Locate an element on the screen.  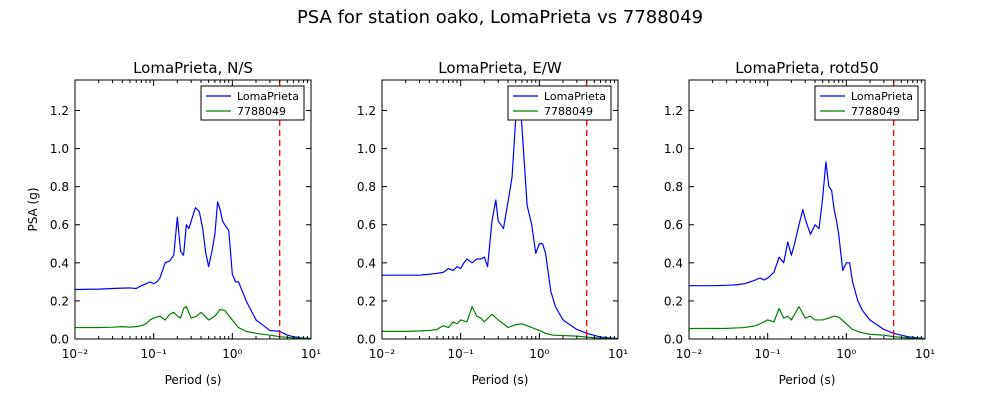
panel-title: LomaPrieta, rotd50 is located at coordinates (807, 68).